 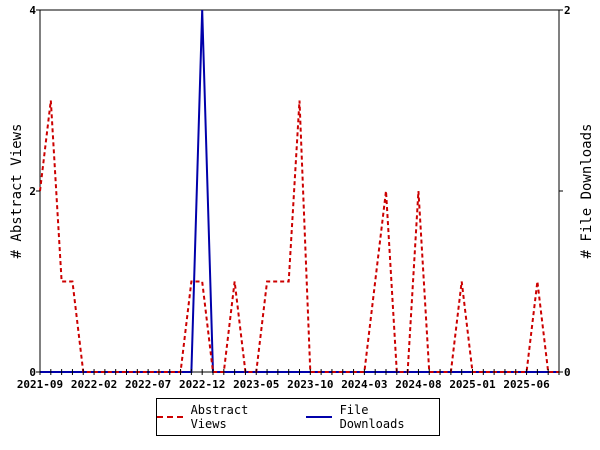 I want to click on x-tick-label: 2023-05, so click(x=256, y=384).